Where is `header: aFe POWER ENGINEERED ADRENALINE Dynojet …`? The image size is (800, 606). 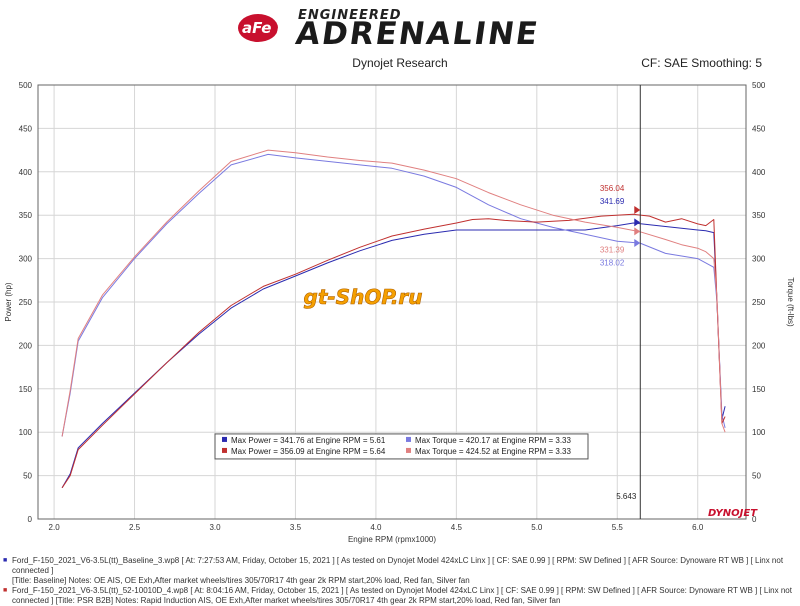
header: aFe POWER ENGINEERED ADRENALINE Dynojet … is located at coordinates (400, 40).